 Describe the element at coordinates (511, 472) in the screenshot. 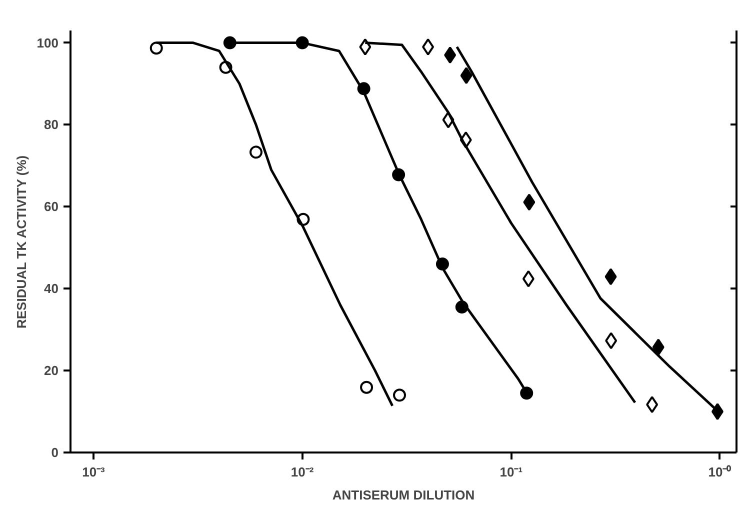

I see `x-tick-label: 10⁻¹` at that location.